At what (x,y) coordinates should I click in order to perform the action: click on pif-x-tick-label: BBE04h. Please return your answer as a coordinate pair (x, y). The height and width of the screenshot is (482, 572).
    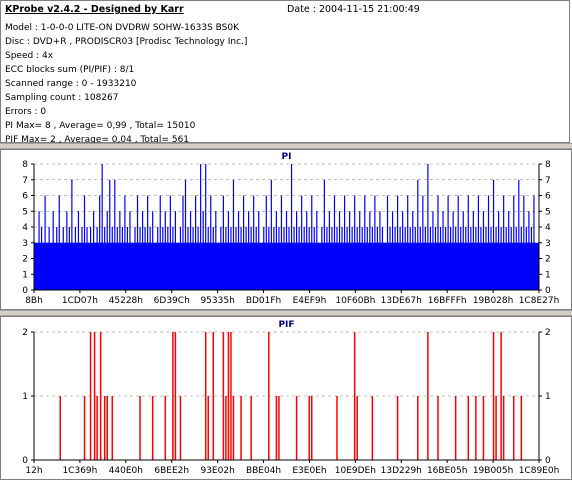
    Looking at the image, I should click on (263, 471).